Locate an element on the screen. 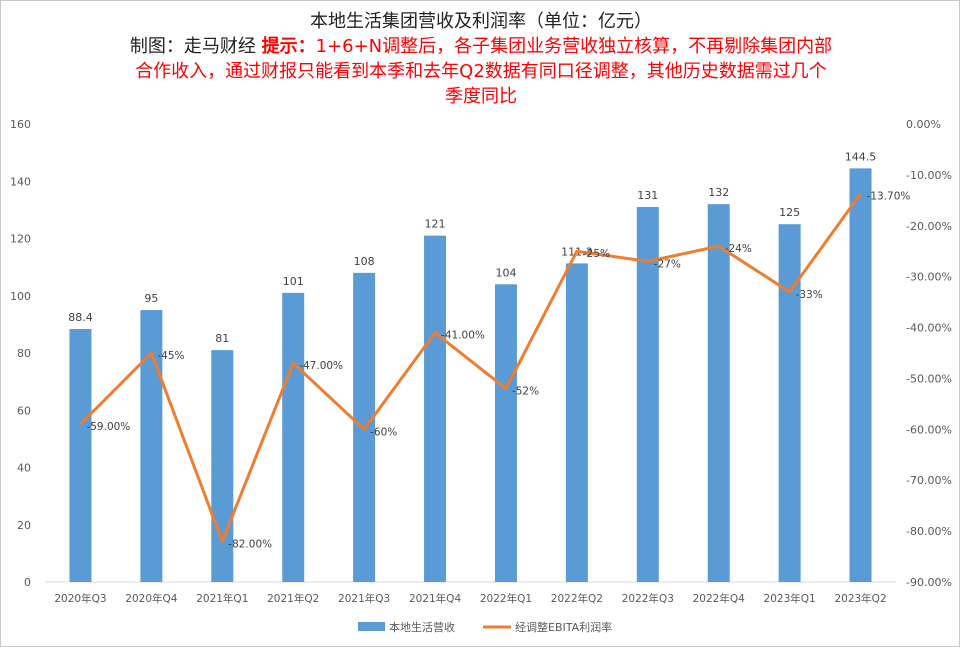  y-right-tick-label: -70.00% is located at coordinates (929, 480).